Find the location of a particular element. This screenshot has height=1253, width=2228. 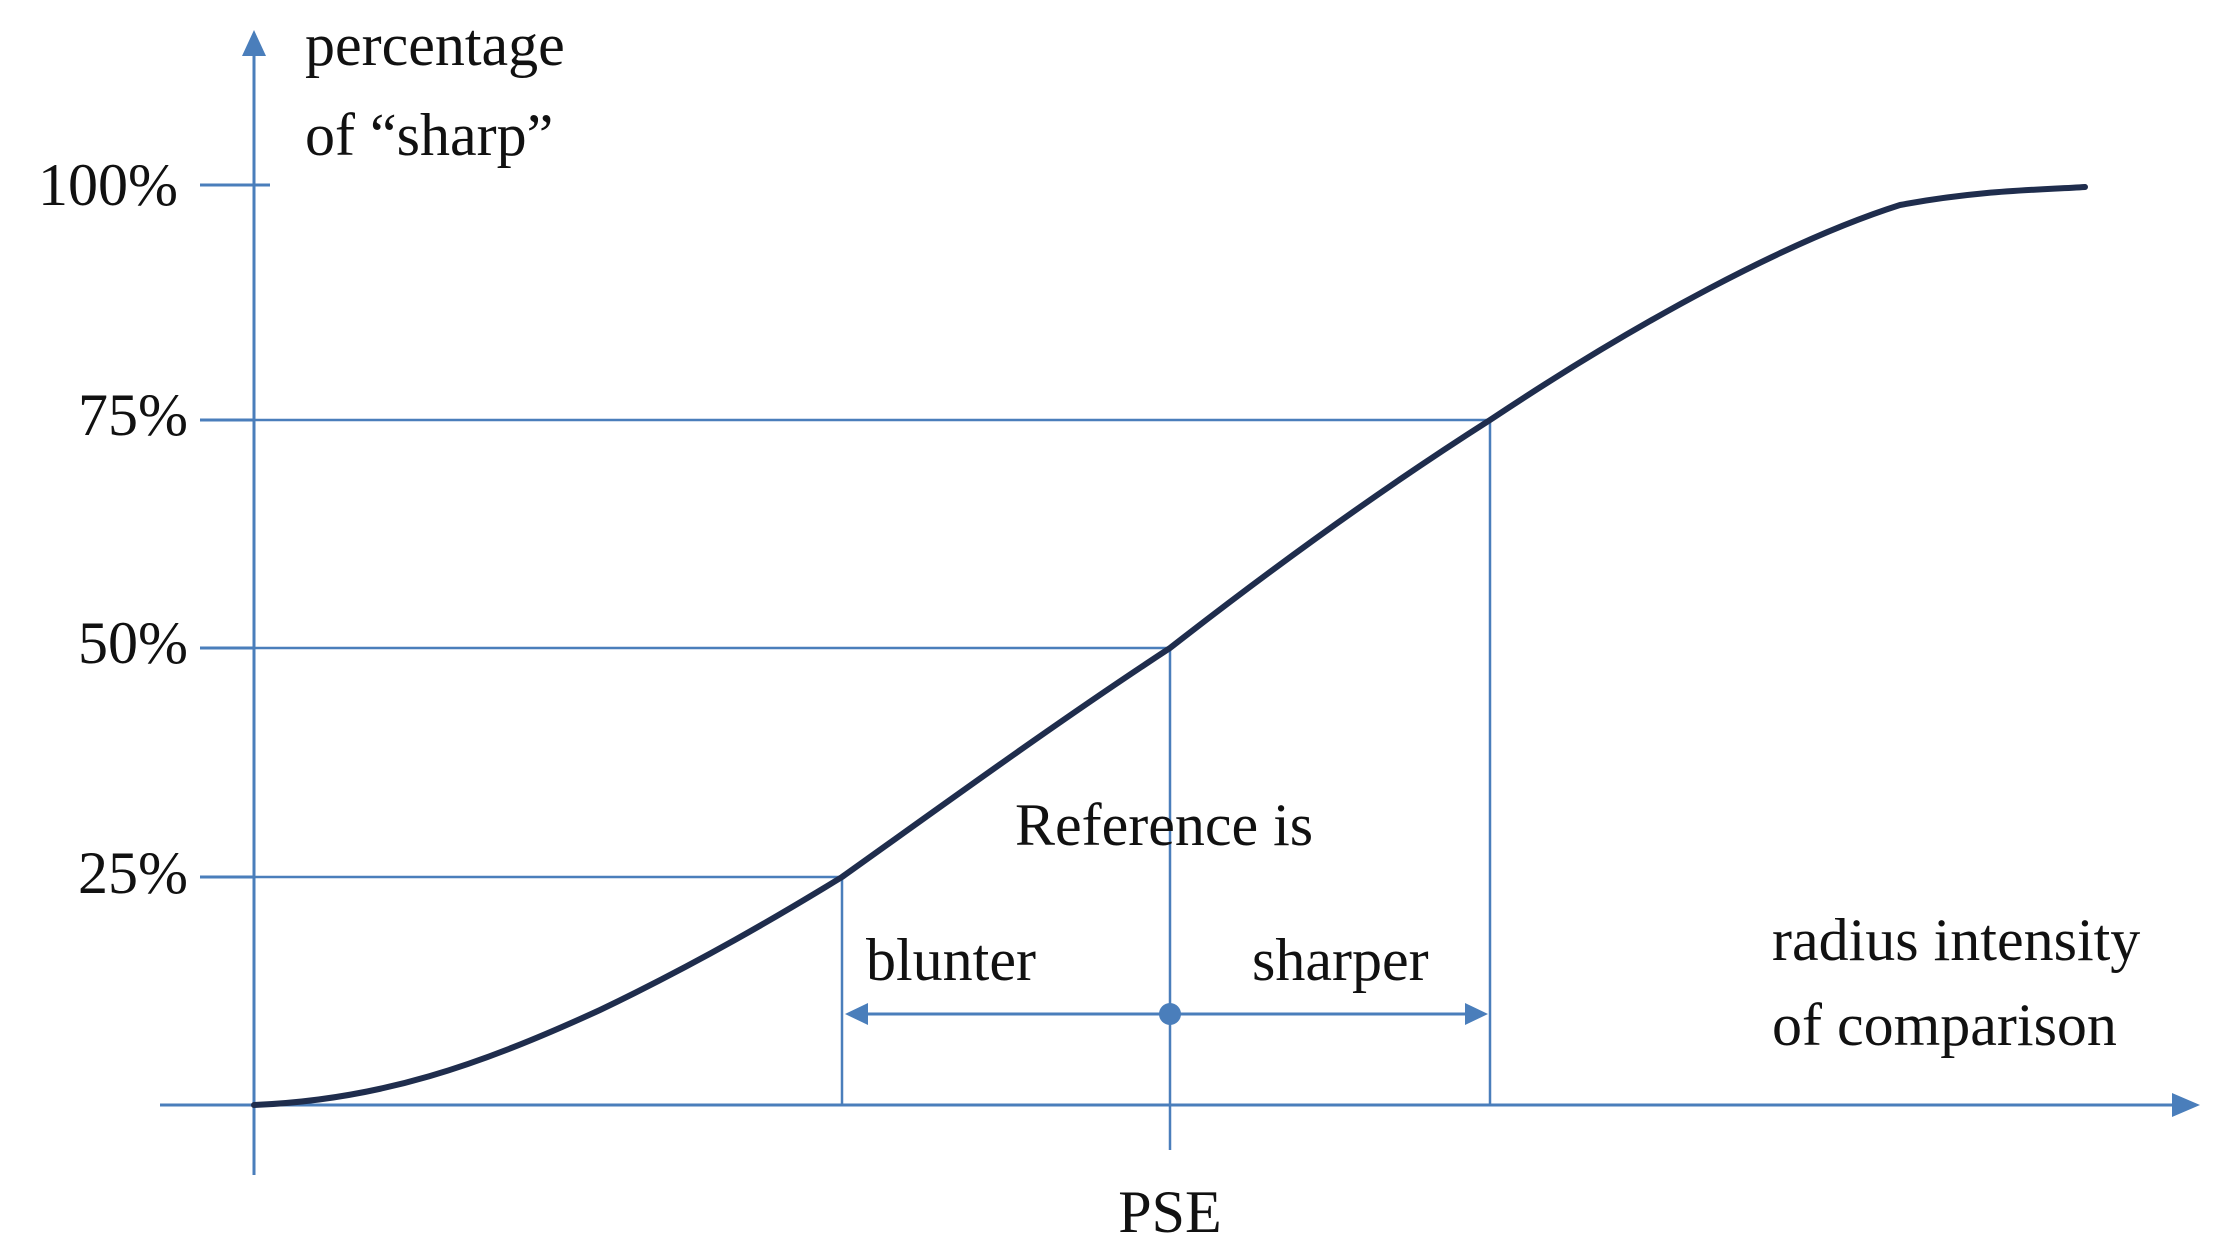

y-axis-label-line1: percentage is located at coordinates (435, 45).